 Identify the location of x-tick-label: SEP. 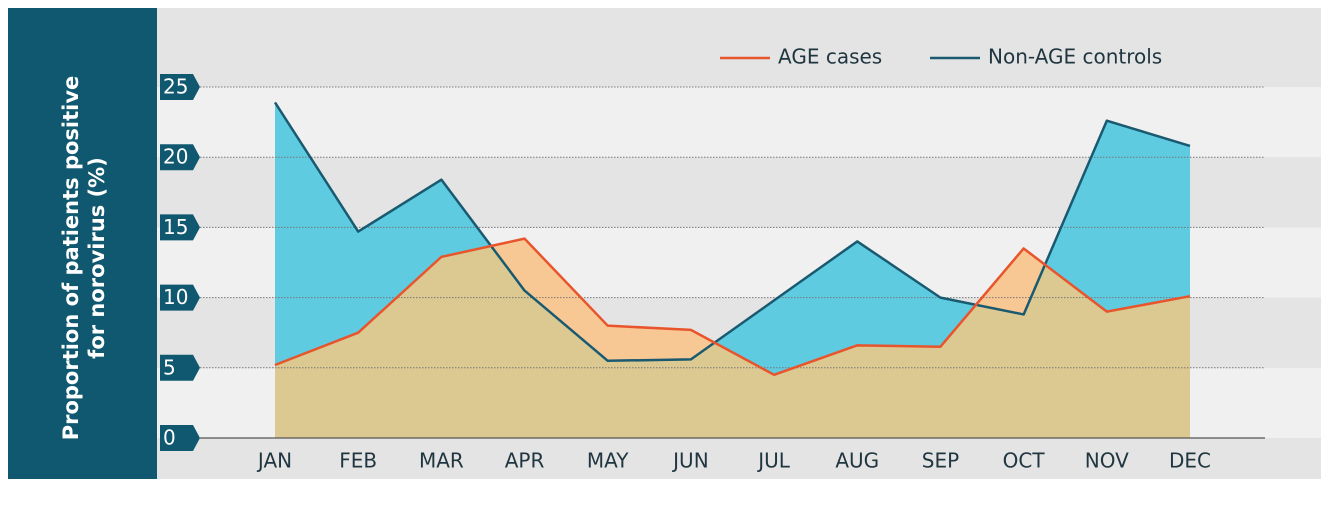
(940, 461).